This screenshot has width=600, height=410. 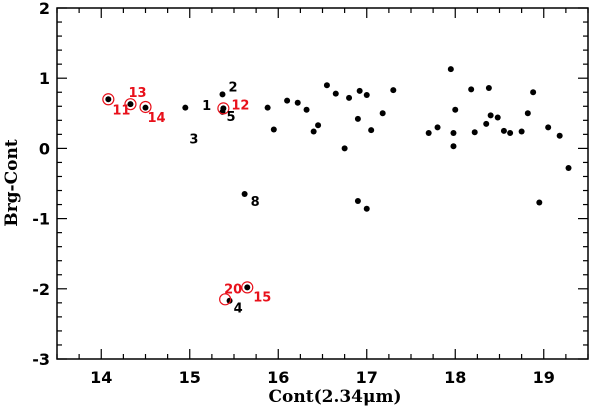 What do you see at coordinates (12, 182) in the screenshot?
I see `y-axis-title: Brg-Cont` at bounding box center [12, 182].